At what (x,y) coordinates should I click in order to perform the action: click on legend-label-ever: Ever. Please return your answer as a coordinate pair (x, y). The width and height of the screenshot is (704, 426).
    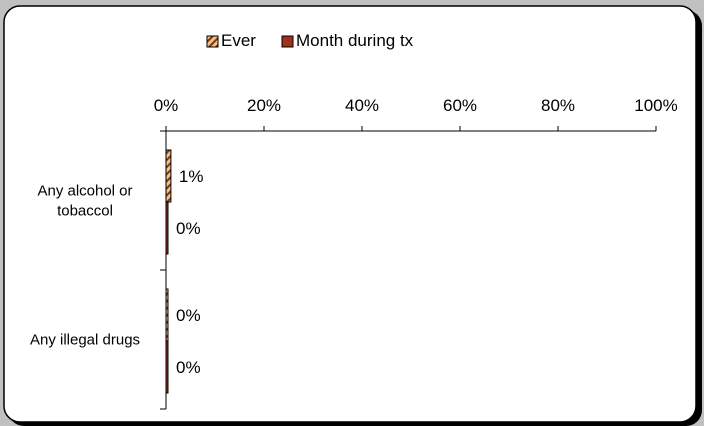
    Looking at the image, I should click on (238, 40).